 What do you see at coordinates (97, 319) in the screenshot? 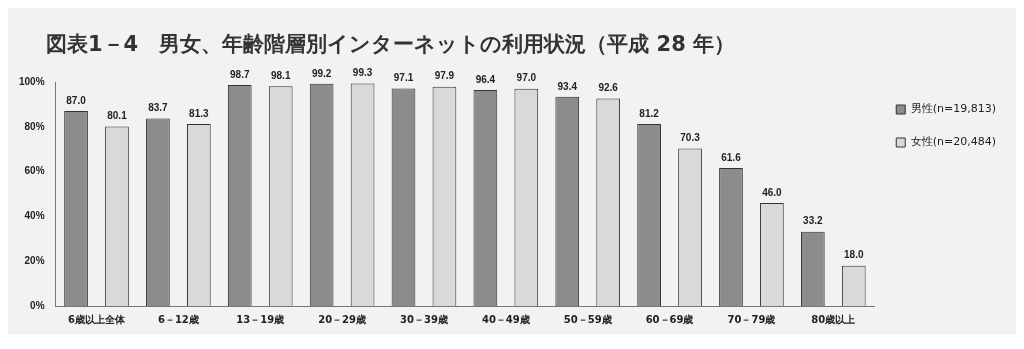
I see `x-tick-label: 6歳以上全体` at bounding box center [97, 319].